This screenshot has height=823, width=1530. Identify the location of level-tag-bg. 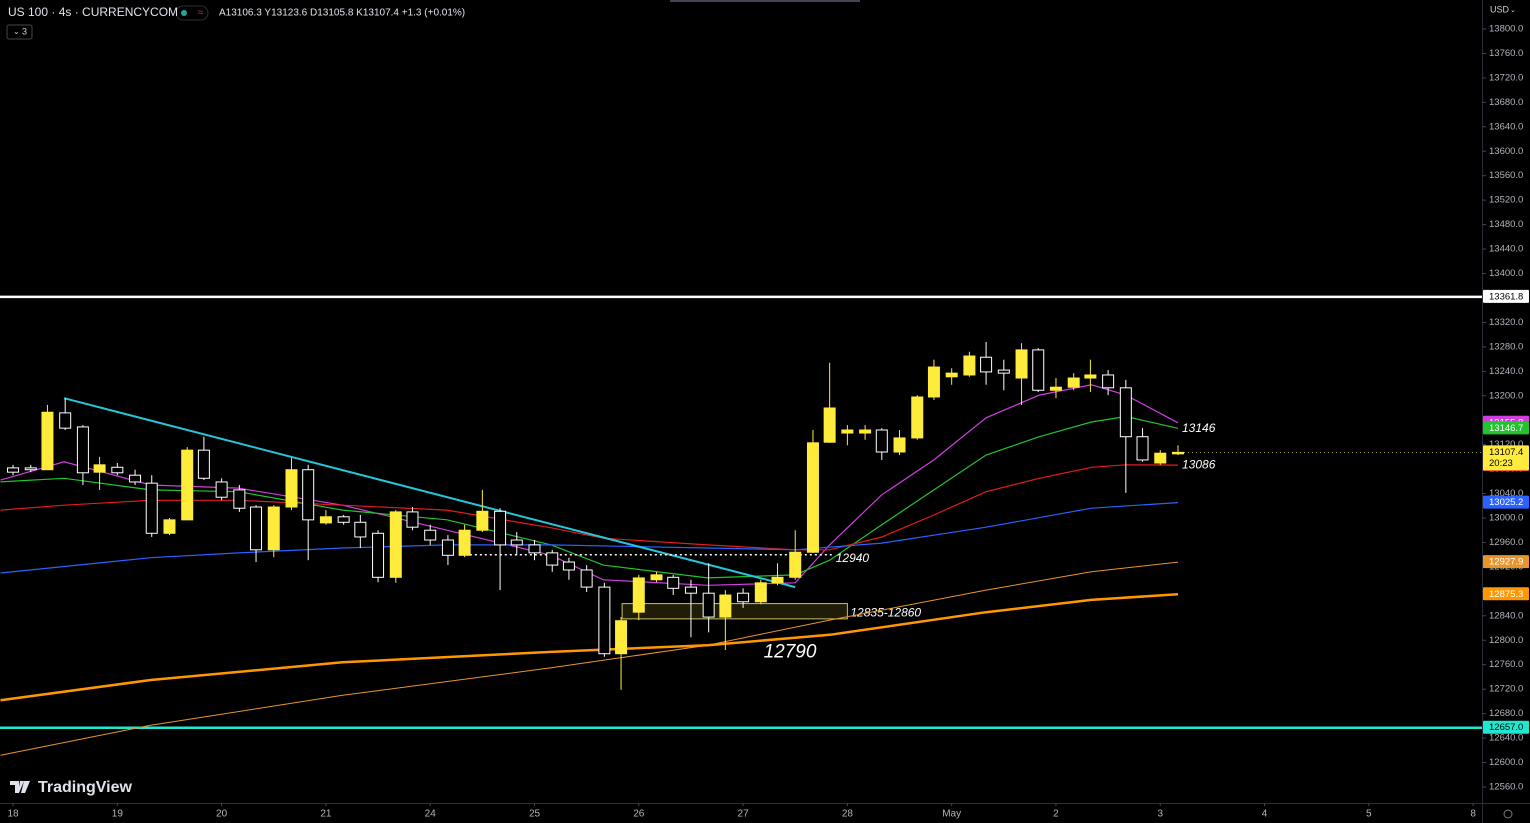
(1506, 727).